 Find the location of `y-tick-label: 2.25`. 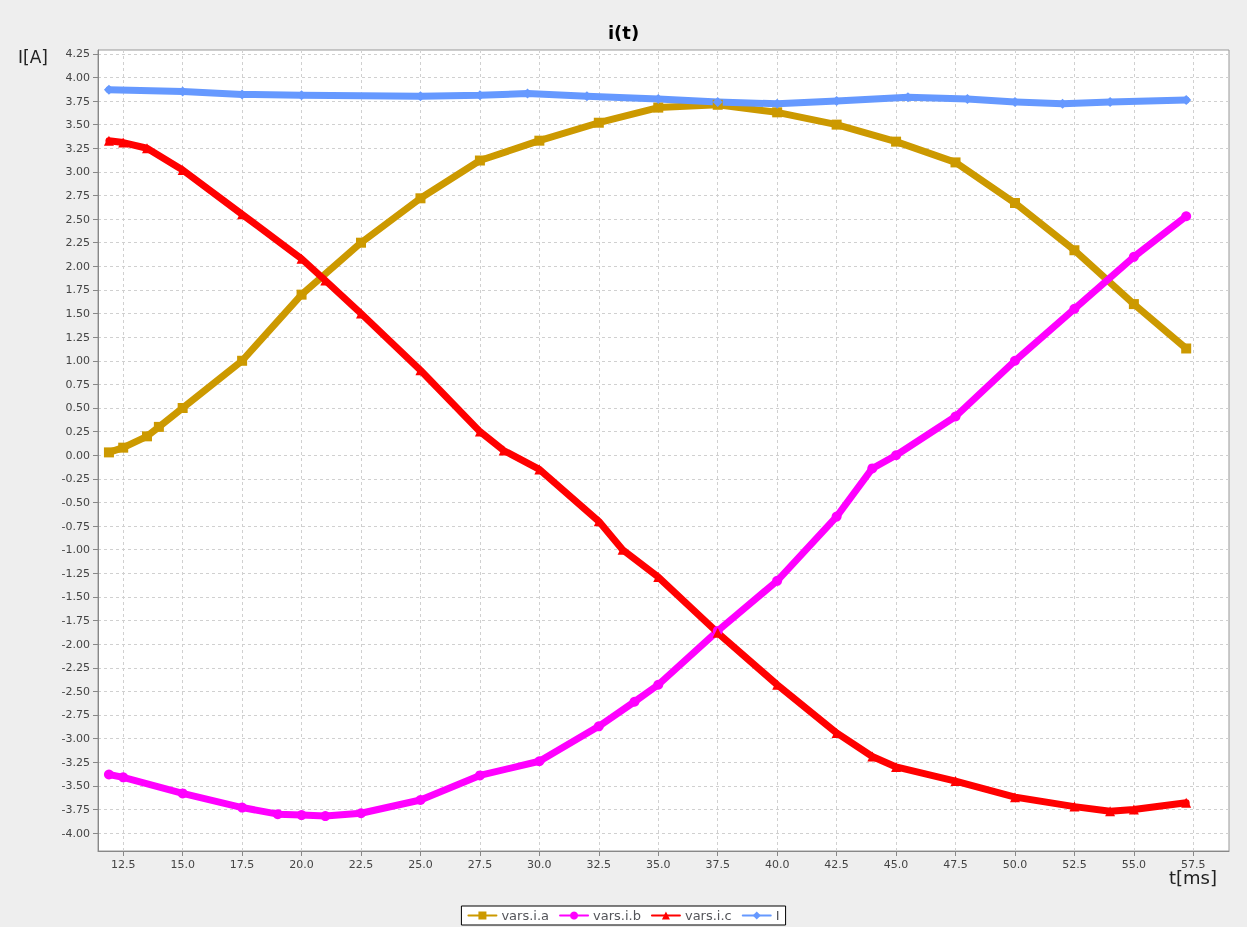

y-tick-label: 2.25 is located at coordinates (77, 243).